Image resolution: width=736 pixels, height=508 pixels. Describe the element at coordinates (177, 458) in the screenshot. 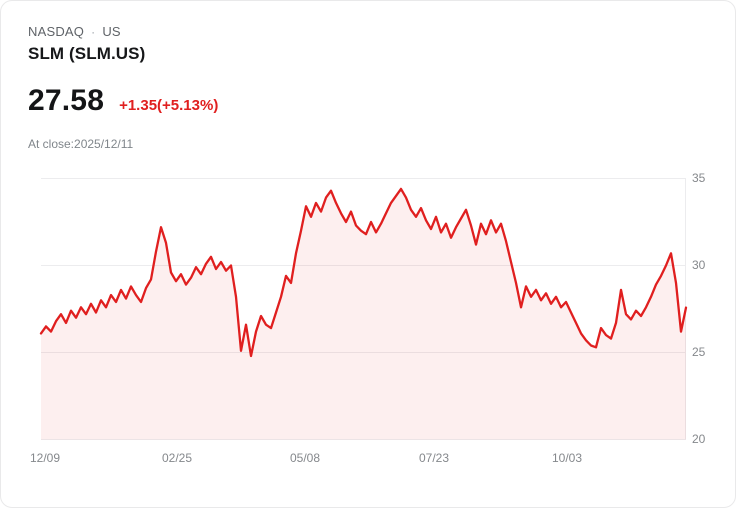

I see `x-axis-label: 02/25` at that location.